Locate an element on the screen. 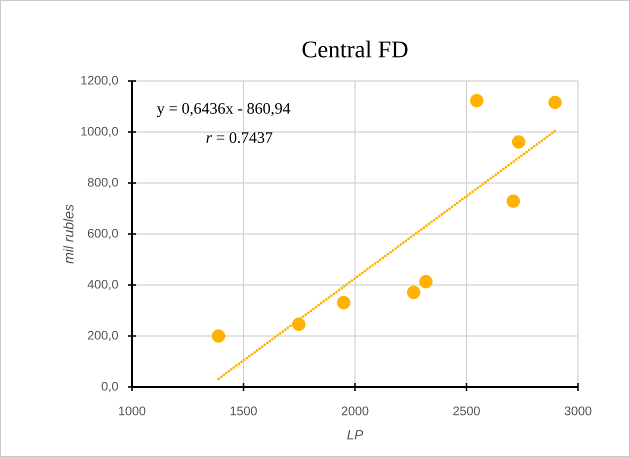  x-tick-label: 1500 is located at coordinates (243, 411).